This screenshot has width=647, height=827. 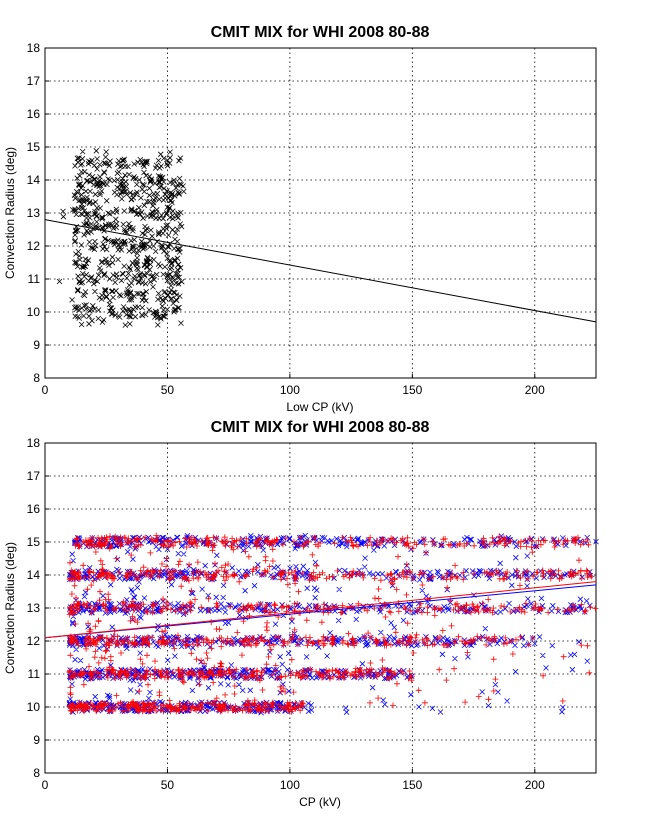 I want to click on top-chart-title: CMIT MIX for WHI 2008 80-88, so click(x=320, y=32).